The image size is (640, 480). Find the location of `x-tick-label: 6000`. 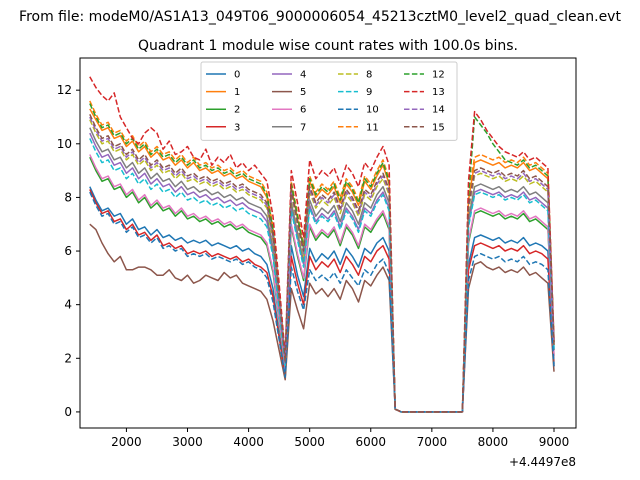

x-tick-label: 6000 is located at coordinates (370, 442).